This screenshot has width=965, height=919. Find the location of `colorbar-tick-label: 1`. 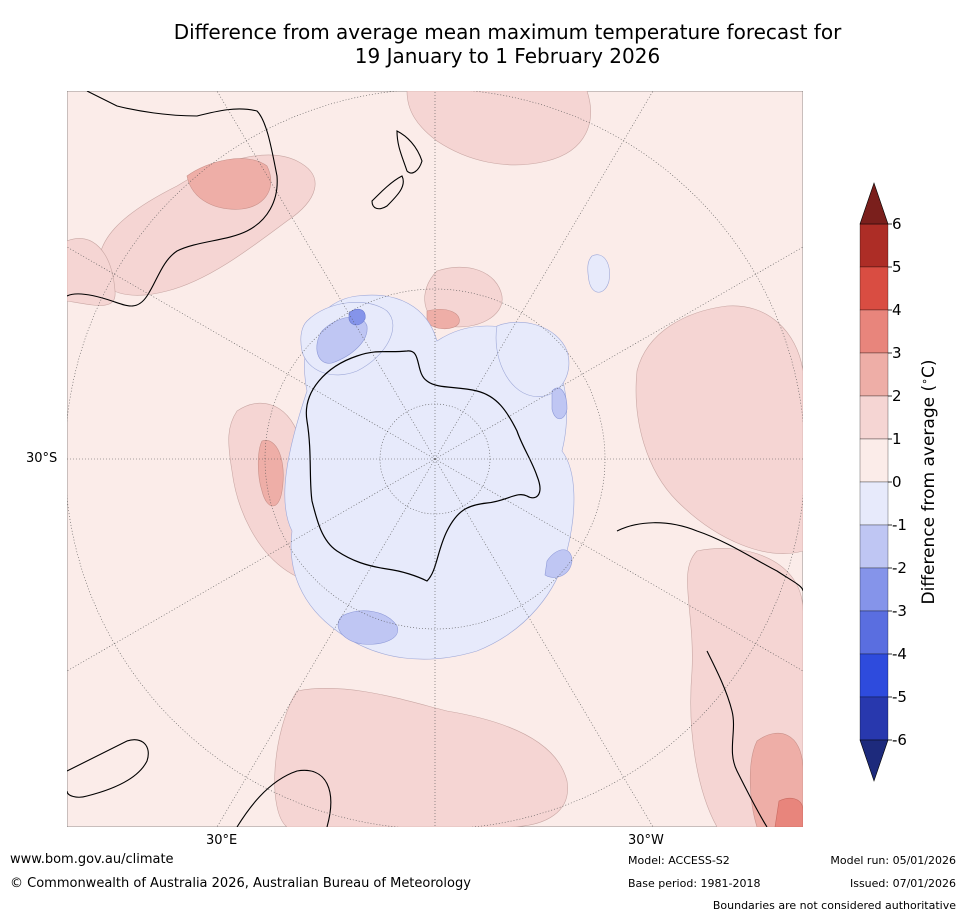

colorbar-tick-label: 1 is located at coordinates (897, 439).